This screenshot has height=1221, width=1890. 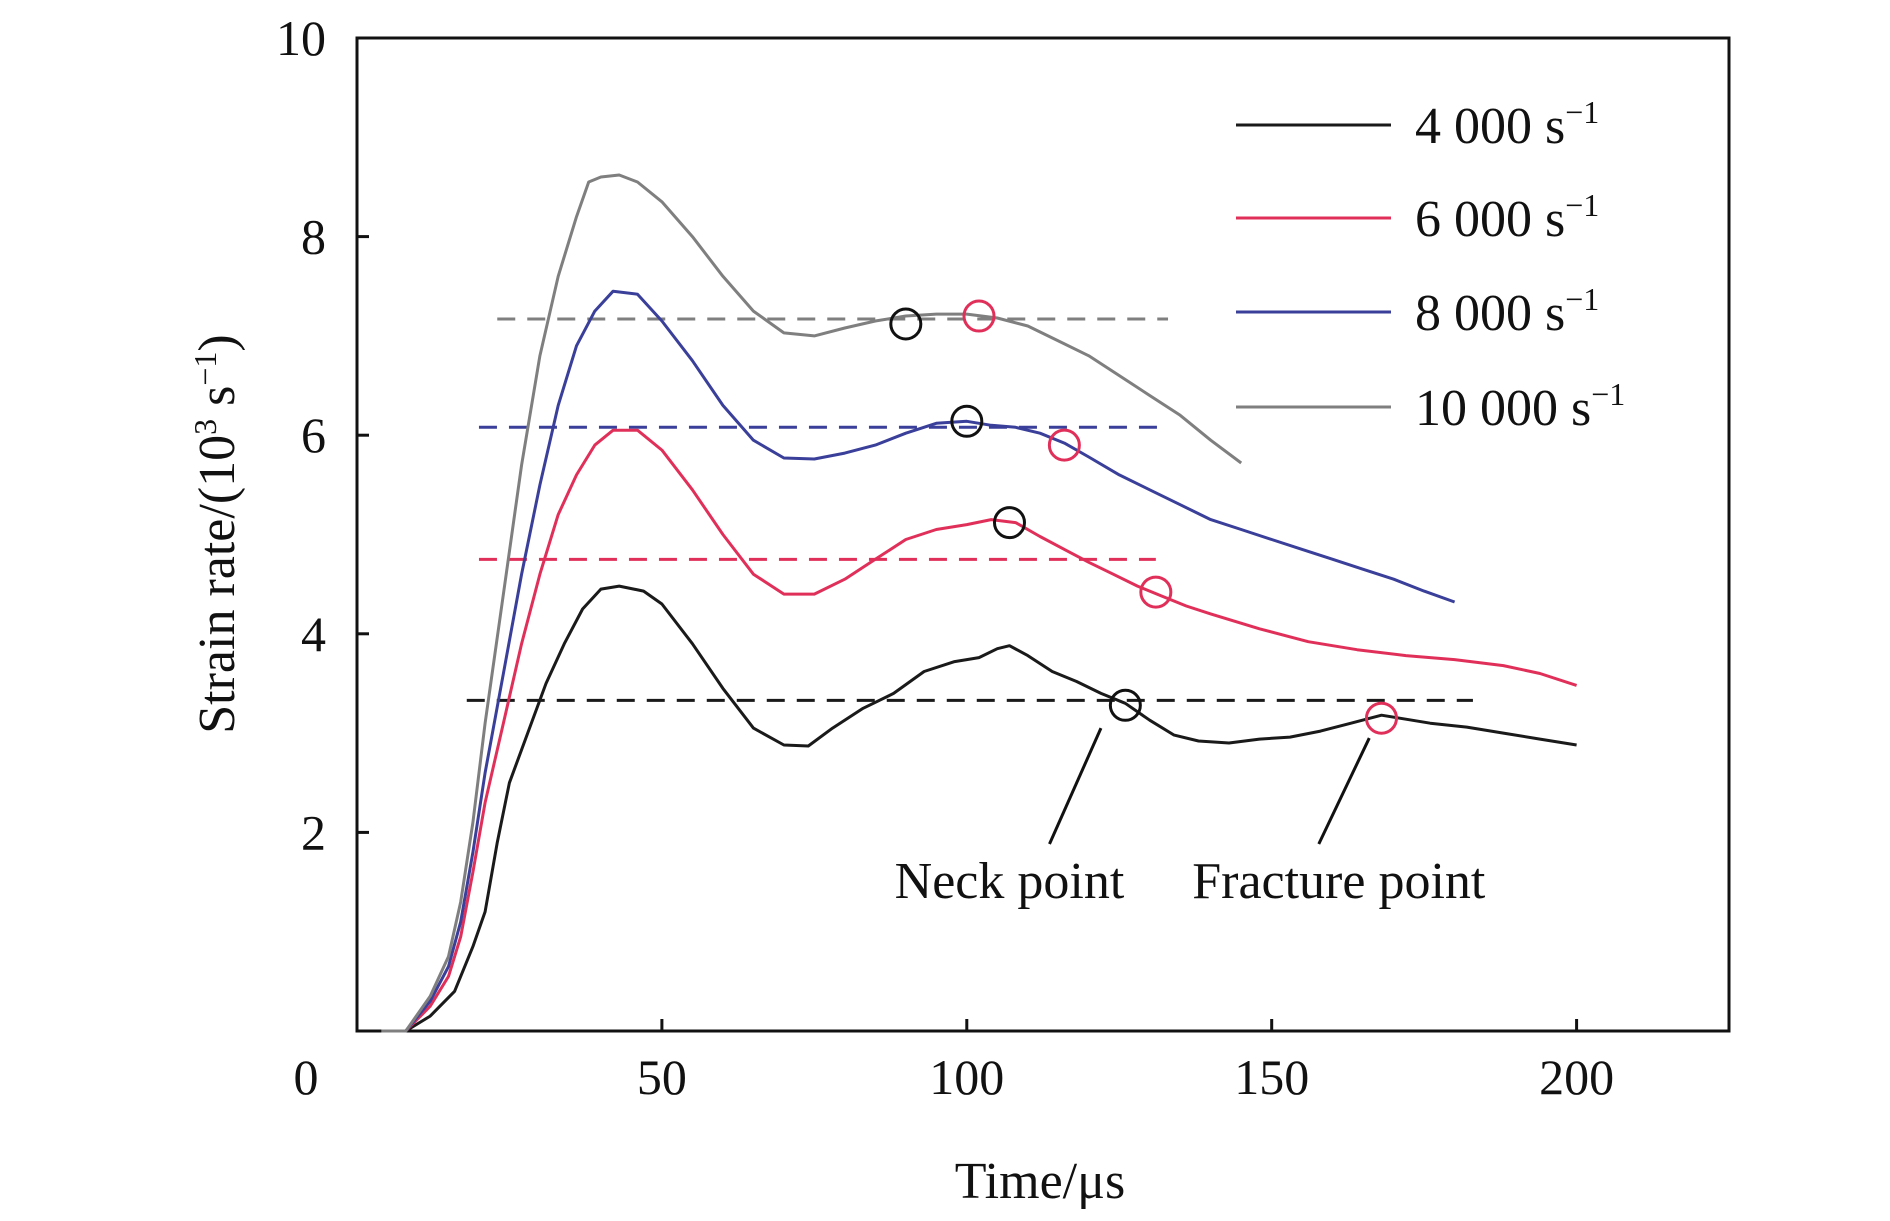 I want to click on legend: 4 000 s−1 6 000 s−1 8 000 s−1 10 000 s−1, so click(x=1430, y=265).